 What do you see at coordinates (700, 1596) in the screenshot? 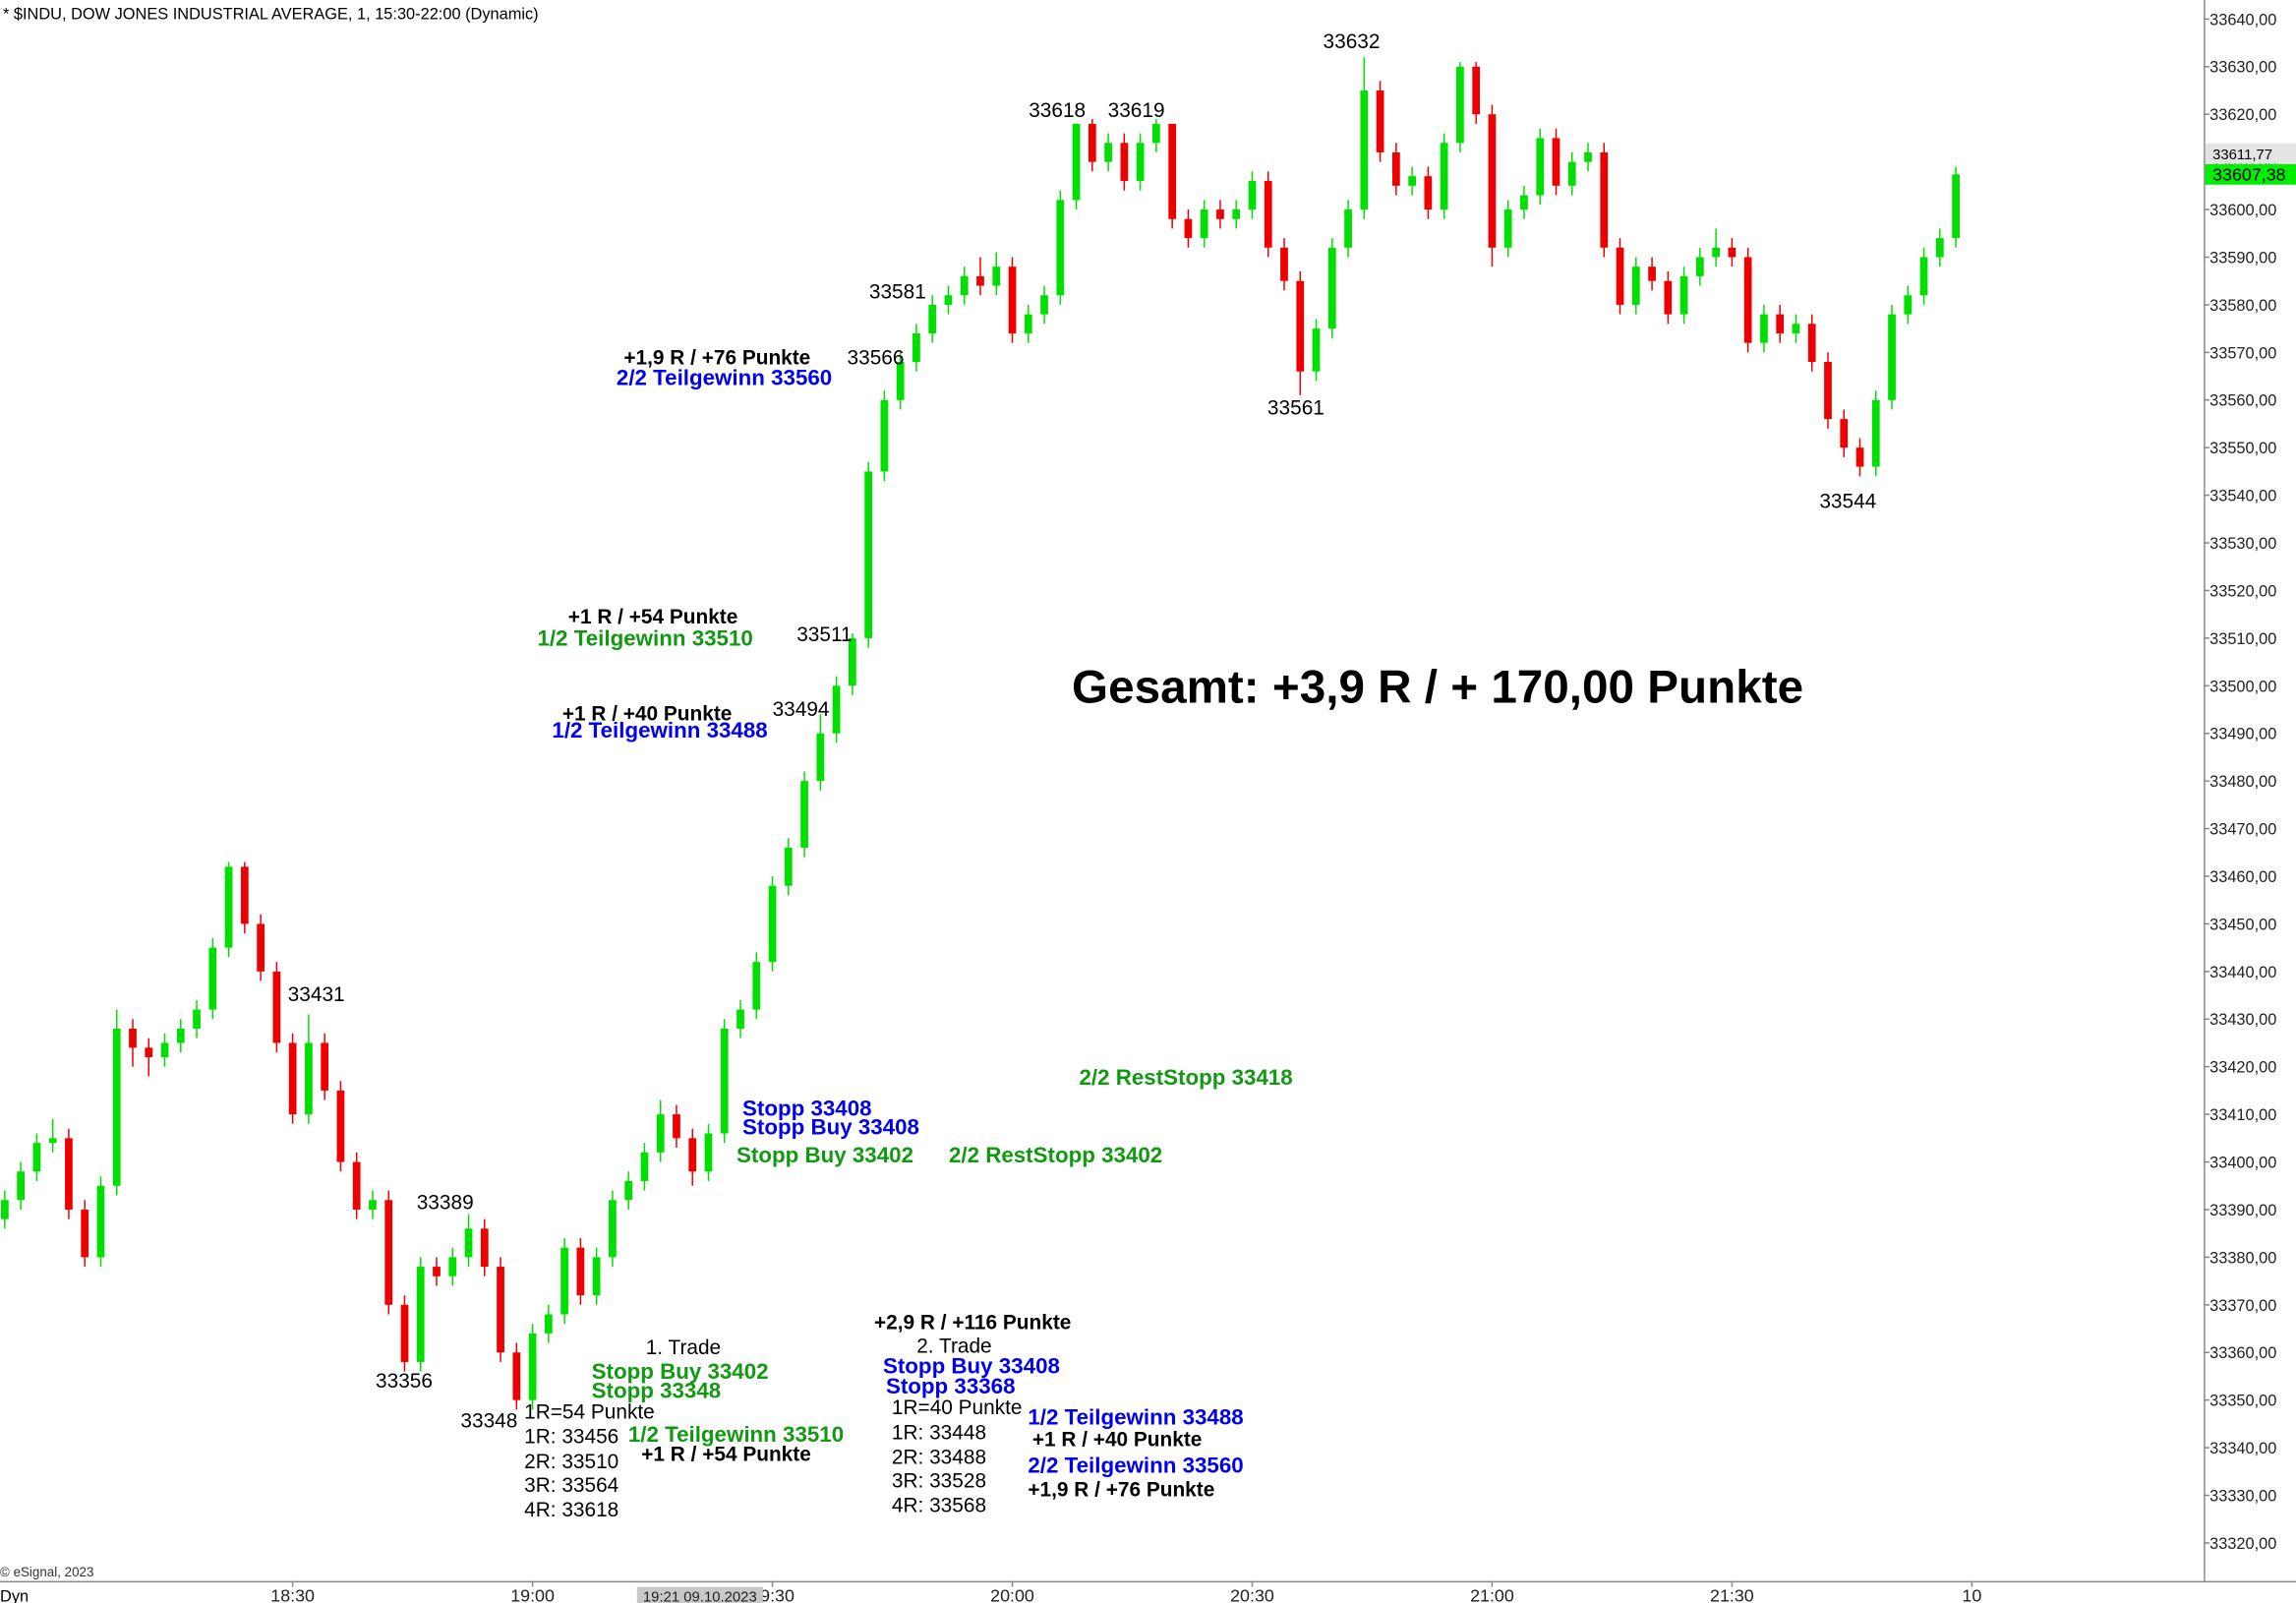
I see `cursor-label: 19:21 09.10.2023` at bounding box center [700, 1596].